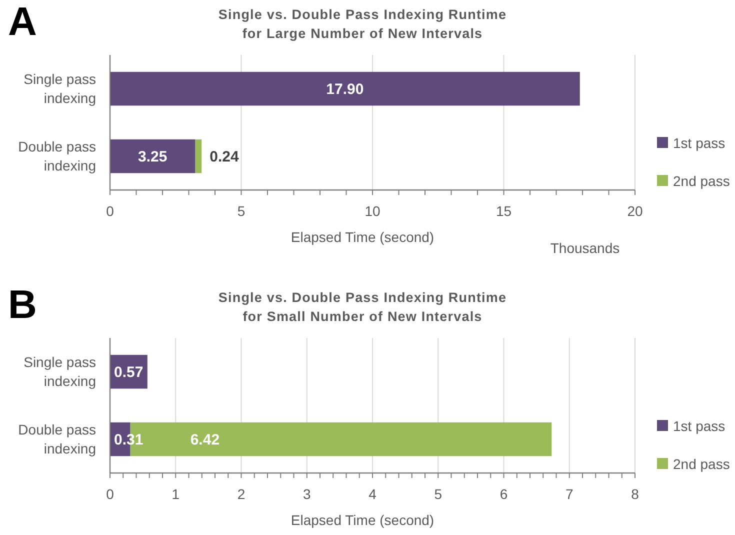  What do you see at coordinates (585, 248) in the screenshot?
I see `text: Thousands` at bounding box center [585, 248].